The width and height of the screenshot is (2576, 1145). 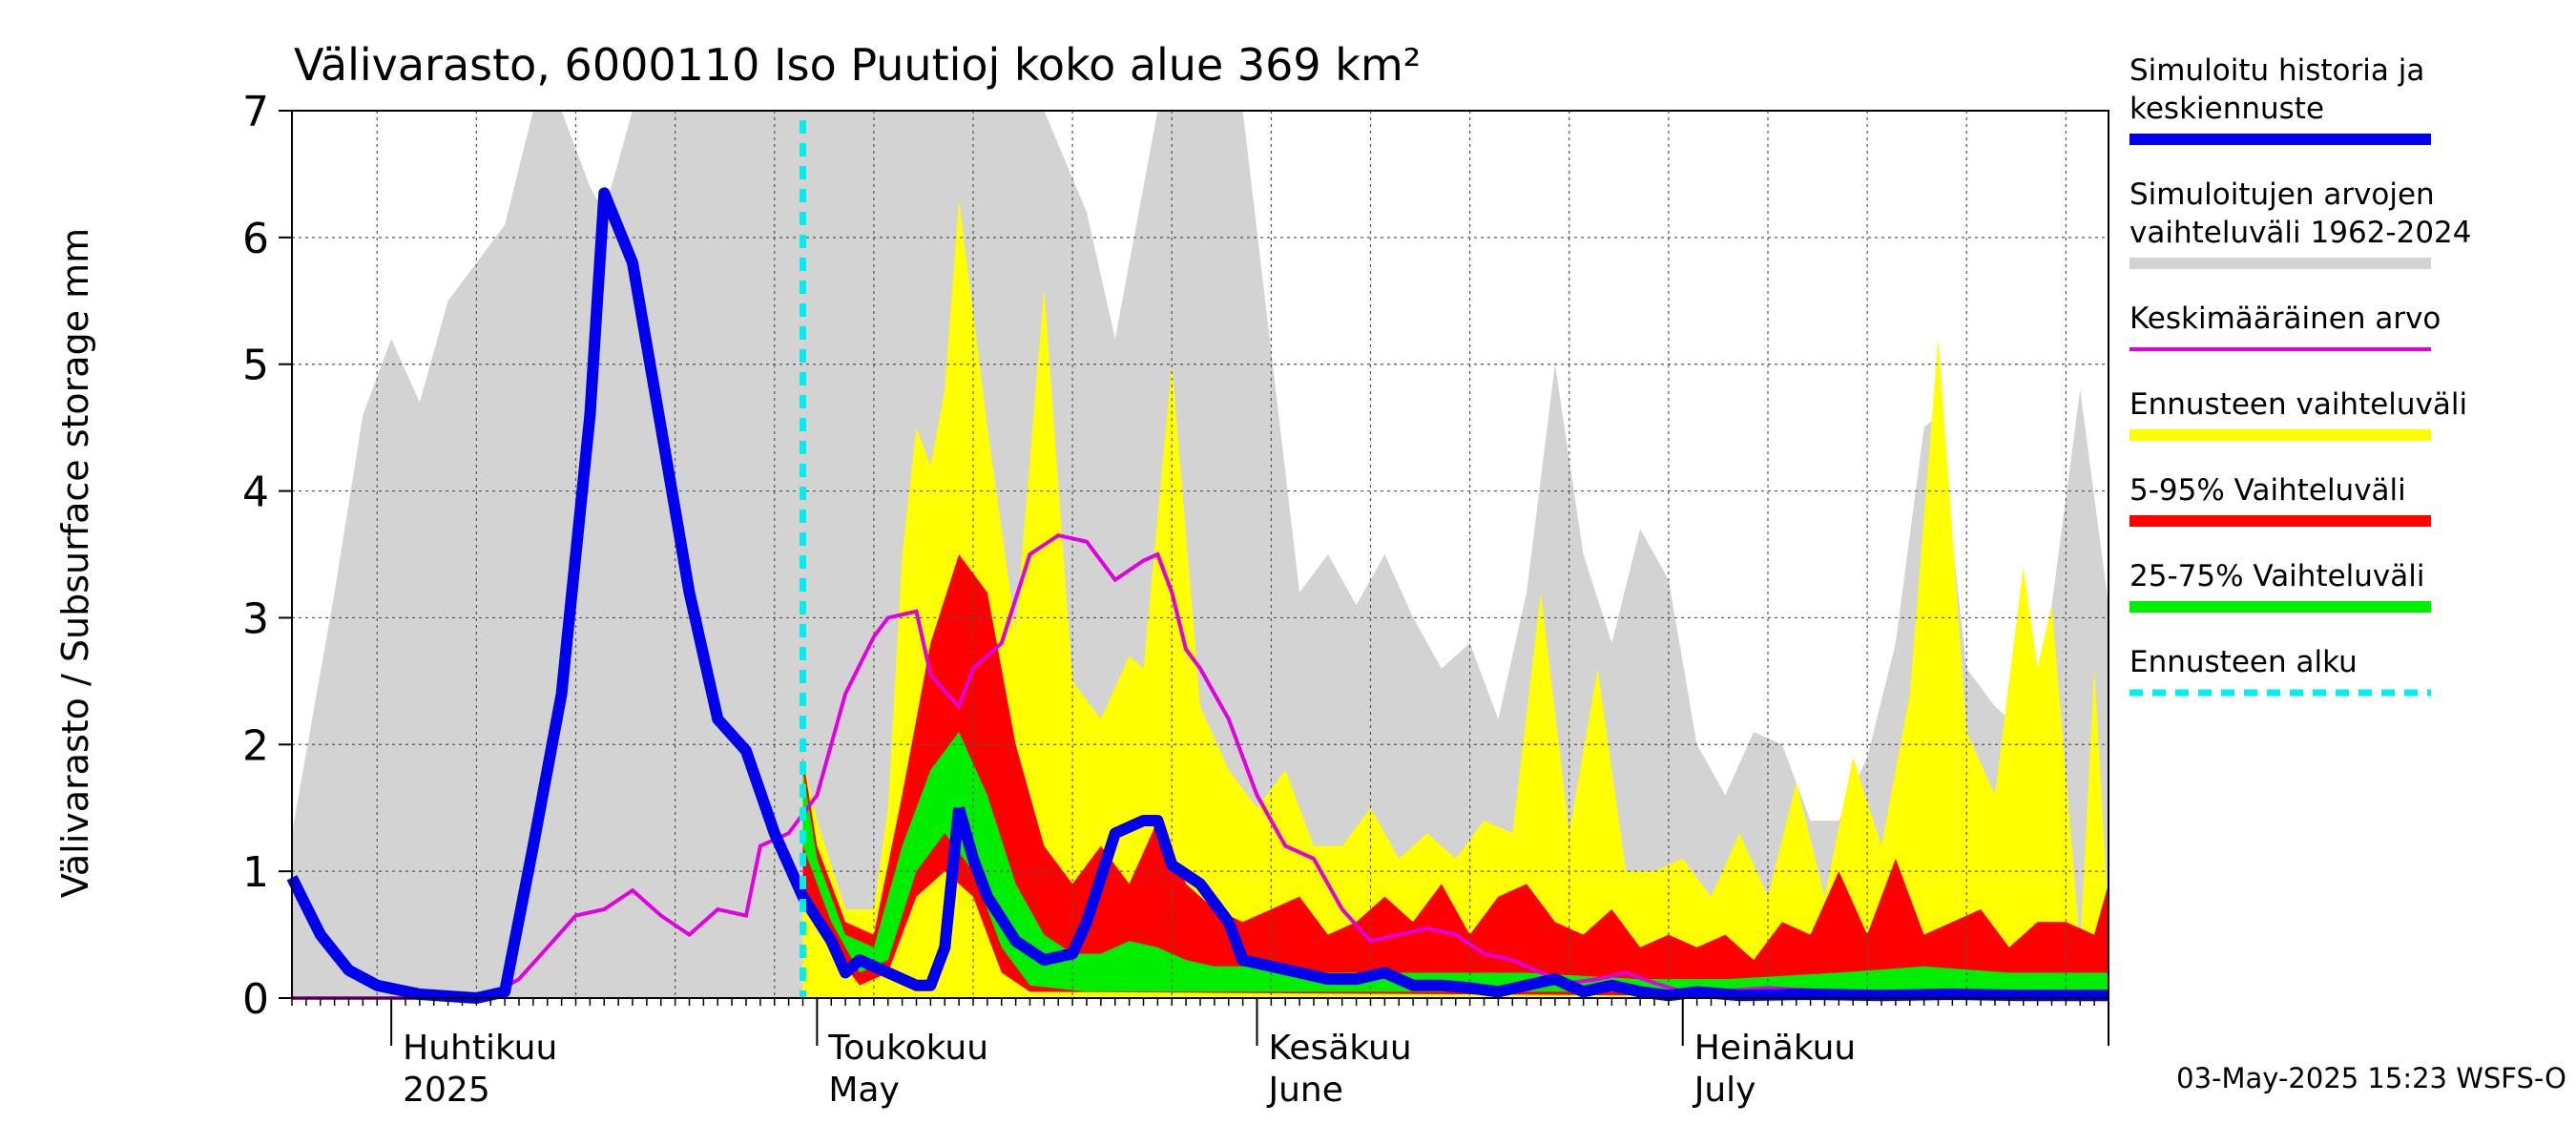 What do you see at coordinates (1340, 1048) in the screenshot?
I see `month-label-fi: Kesäkuu` at bounding box center [1340, 1048].